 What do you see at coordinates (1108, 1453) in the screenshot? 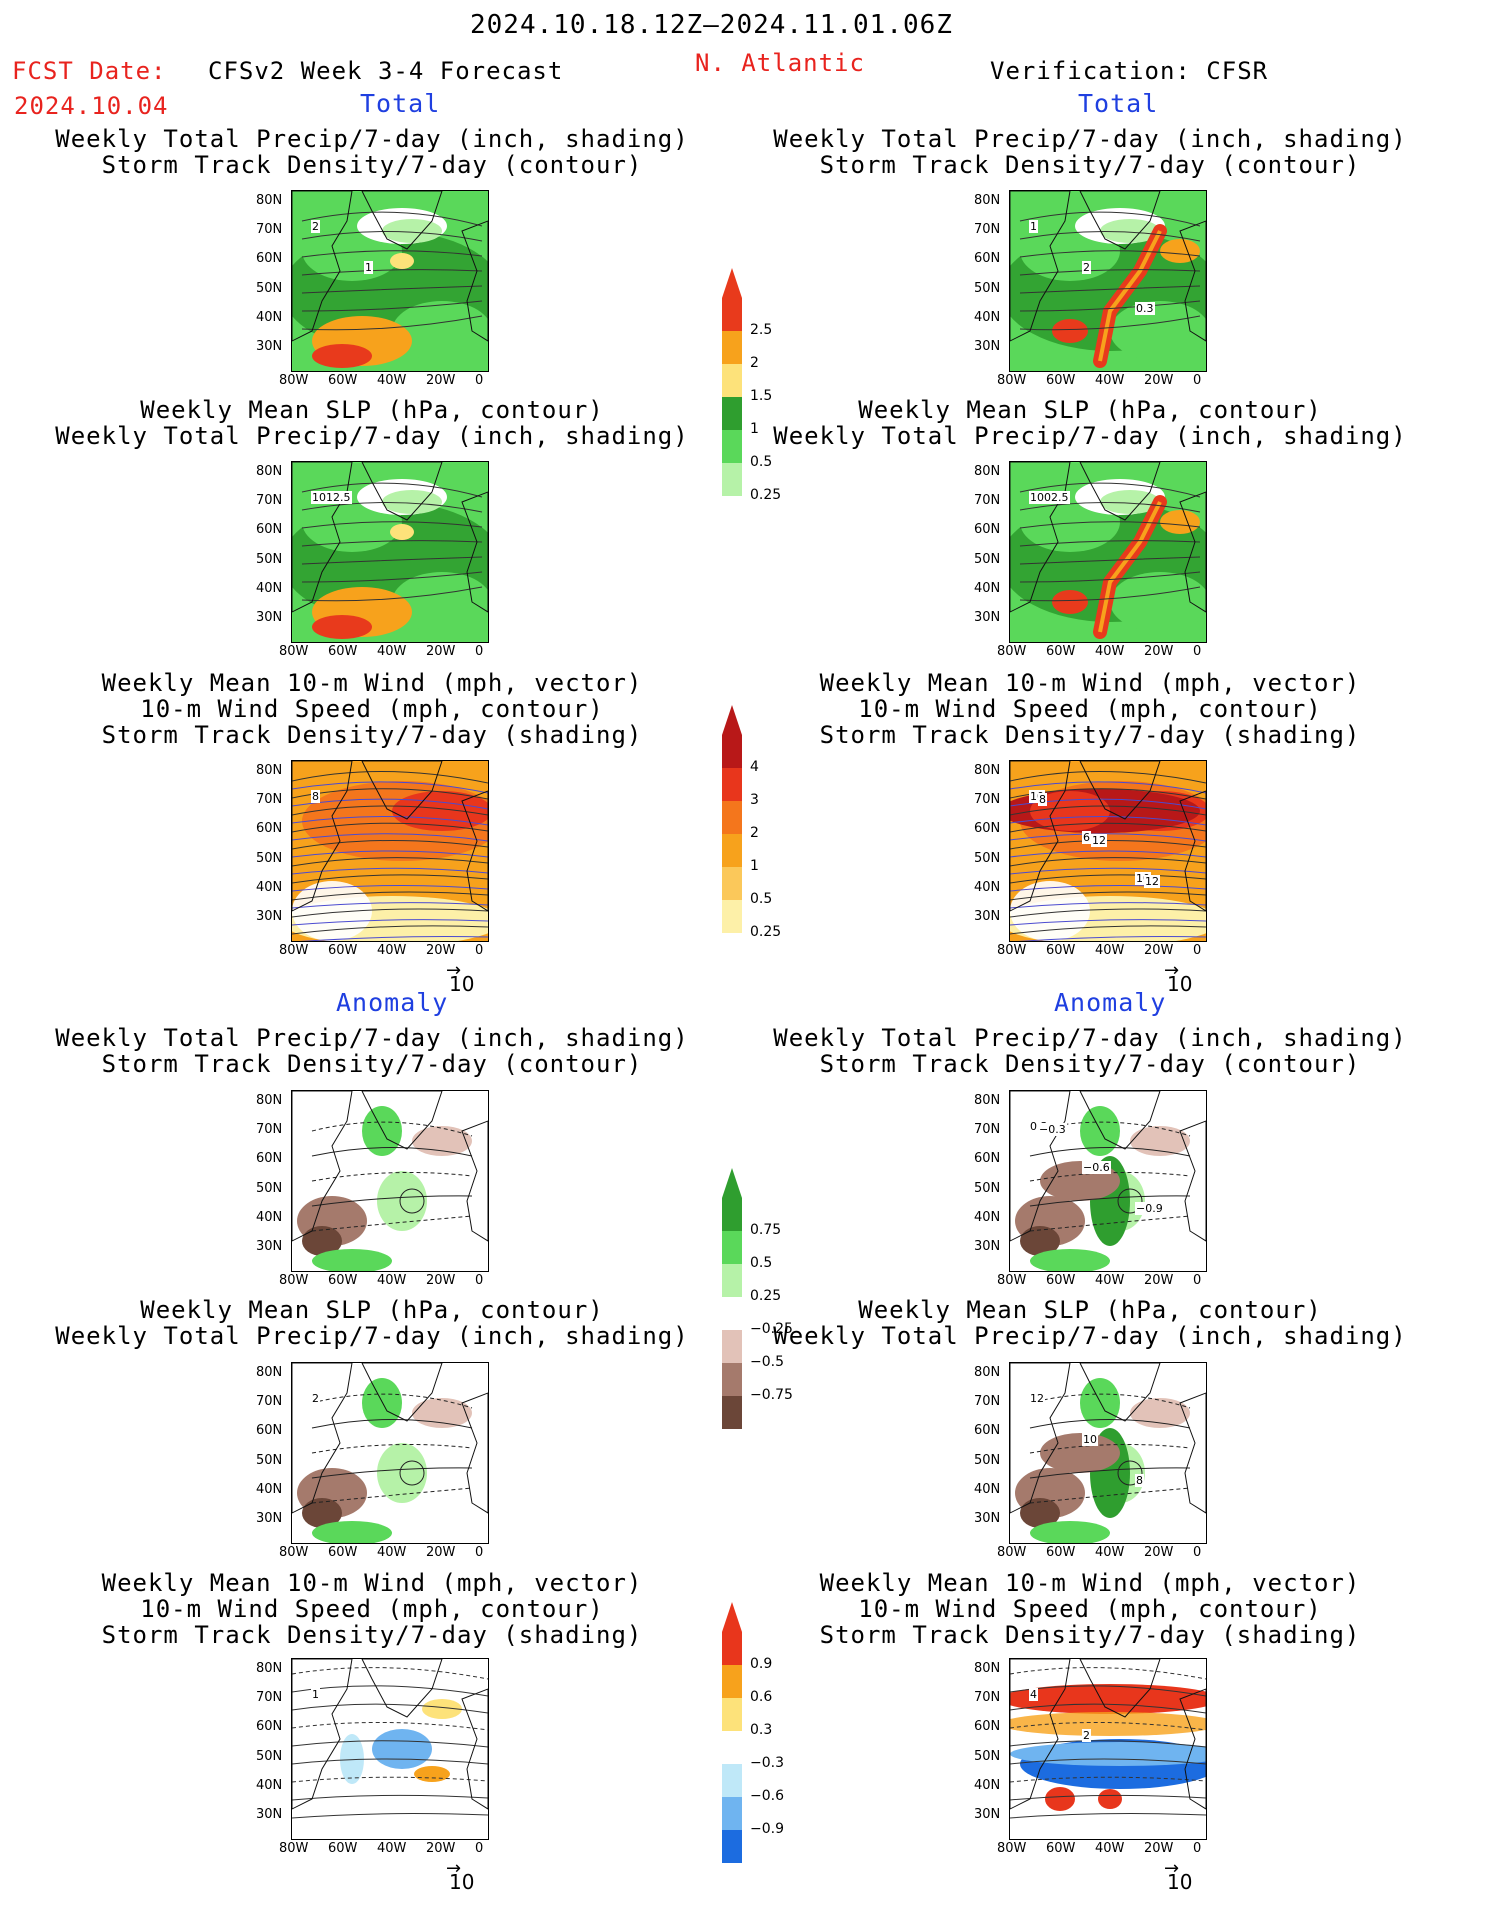
I see `map-right-r5` at bounding box center [1108, 1453].